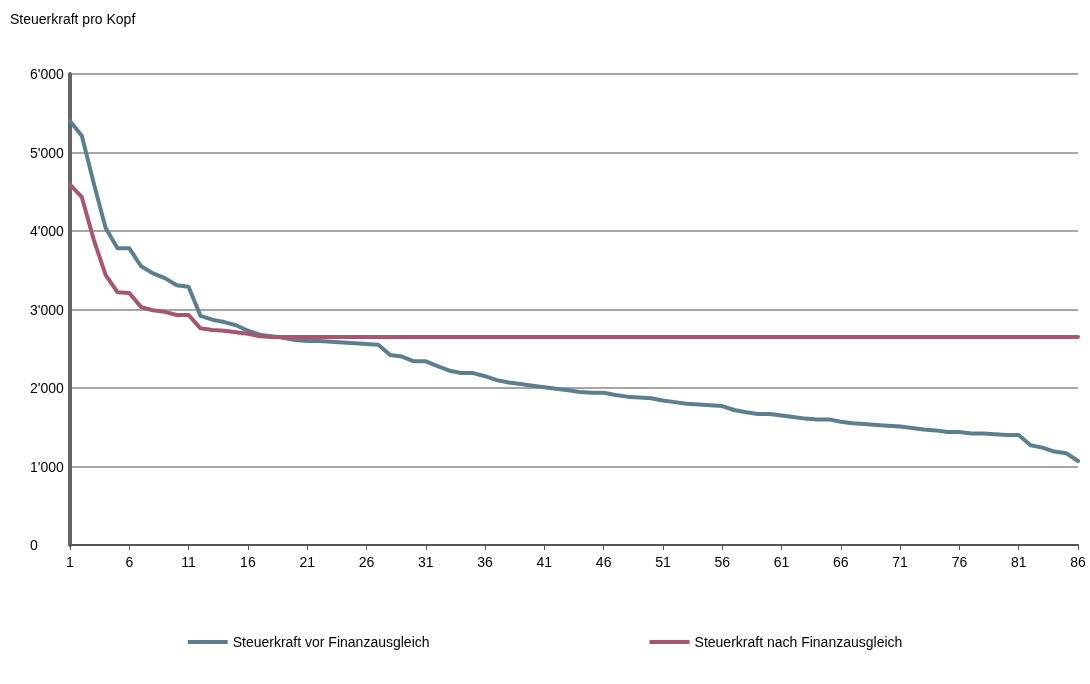  Describe the element at coordinates (129, 562) in the screenshot. I see `x-tick-label: 6` at that location.